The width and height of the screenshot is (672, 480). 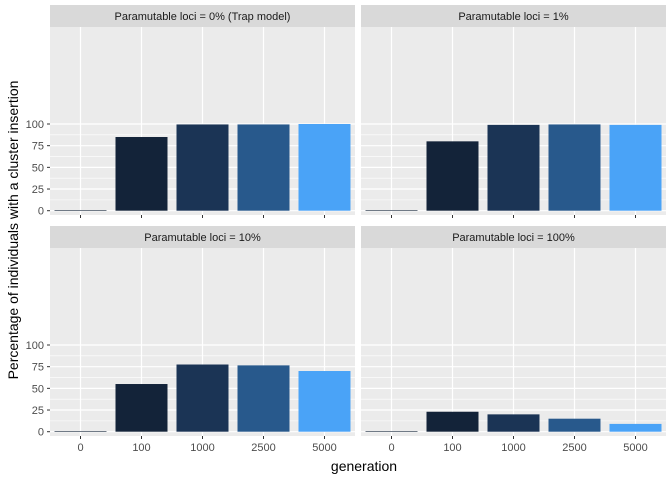 What do you see at coordinates (364, 466) in the screenshot?
I see `x-axis-title: generation` at bounding box center [364, 466].